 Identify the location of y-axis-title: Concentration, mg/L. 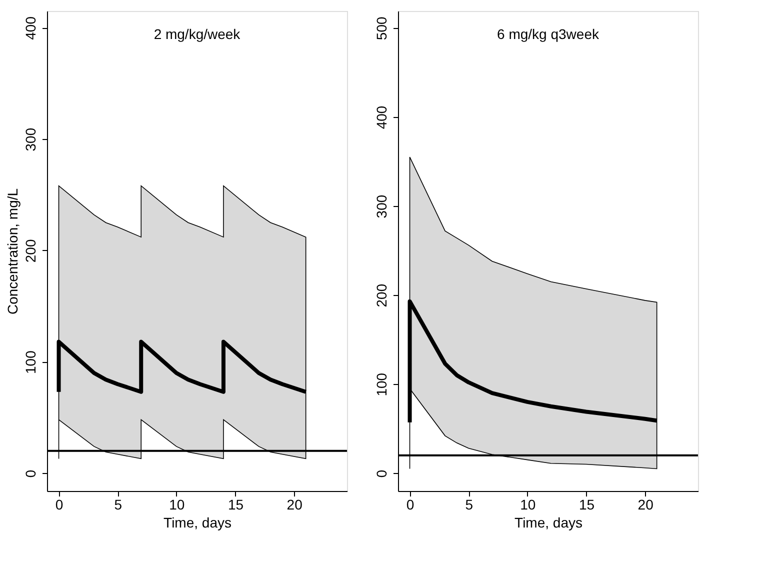
(12, 251).